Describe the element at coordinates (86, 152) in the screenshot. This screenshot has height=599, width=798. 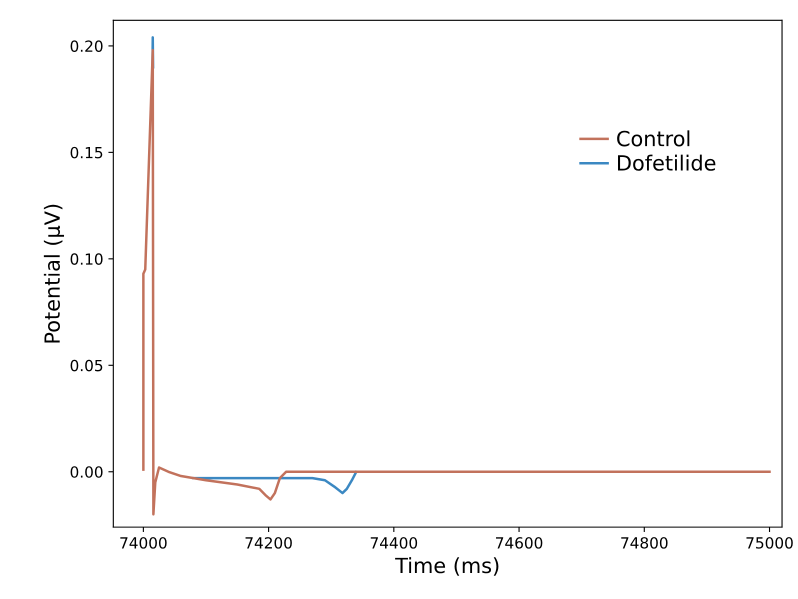
I see `y-tick-label: 0.15` at that location.